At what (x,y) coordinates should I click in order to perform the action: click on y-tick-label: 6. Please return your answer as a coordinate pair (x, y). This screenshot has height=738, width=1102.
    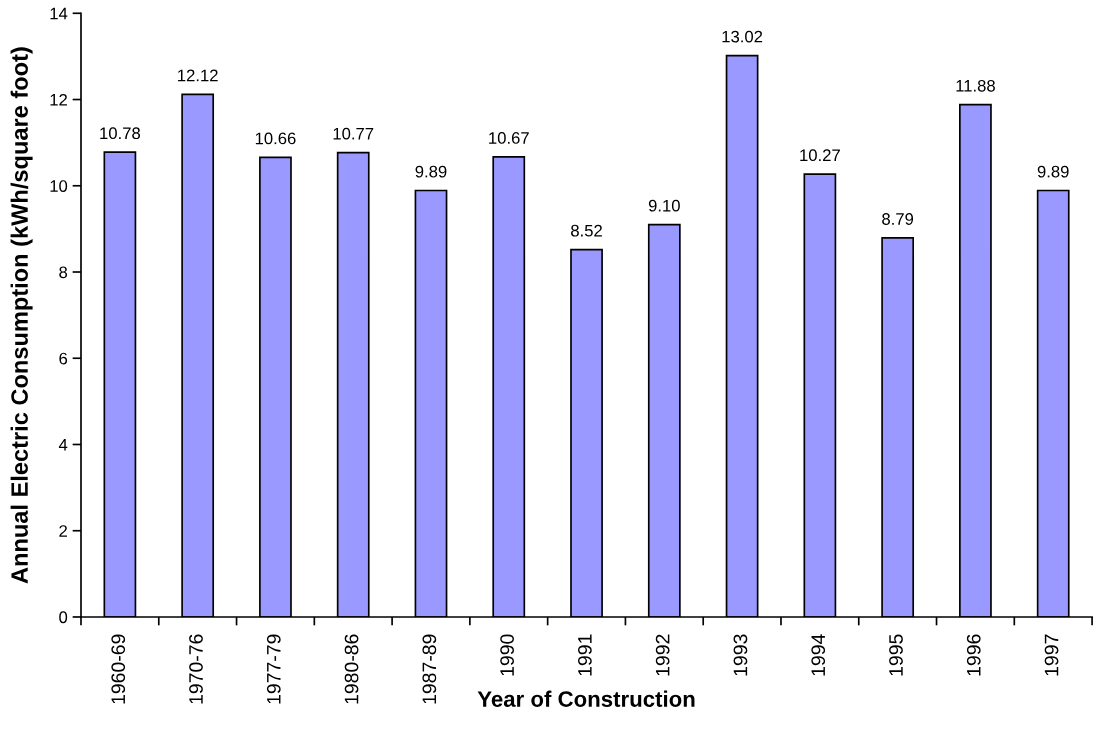
    Looking at the image, I should click on (63, 358).